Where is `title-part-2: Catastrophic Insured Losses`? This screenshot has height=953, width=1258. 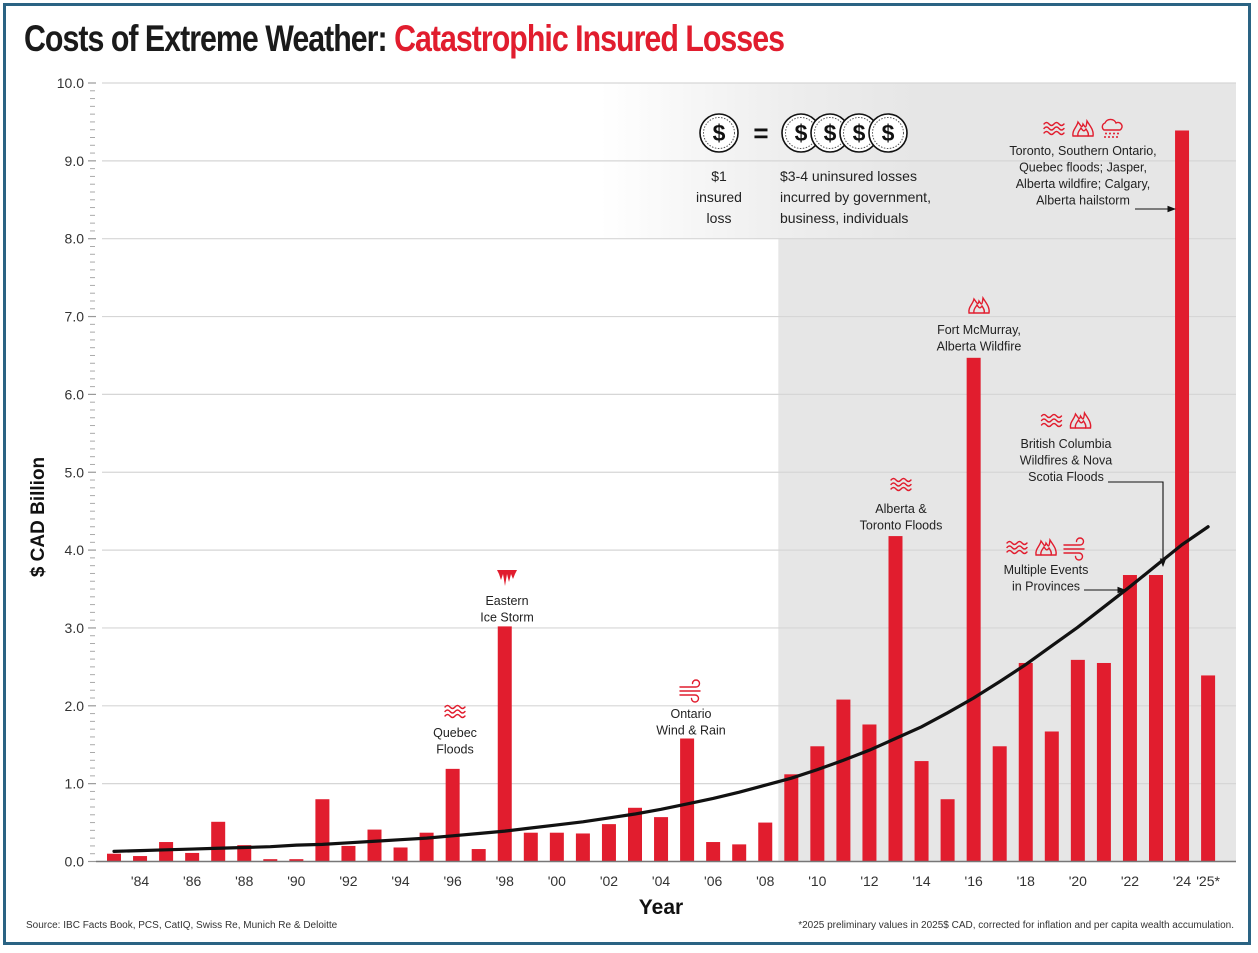
title-part-2: Catastrophic Insured Losses is located at coordinates (589, 38).